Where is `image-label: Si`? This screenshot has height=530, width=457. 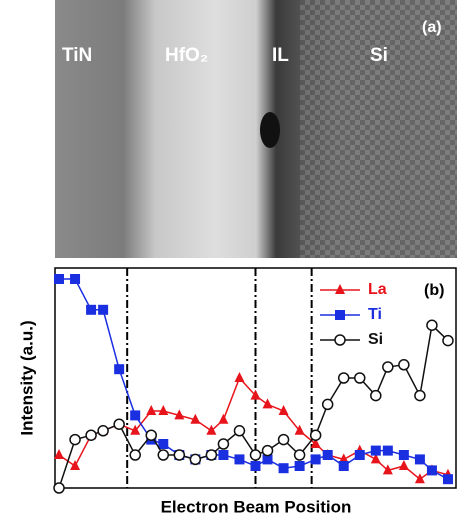 image-label: Si is located at coordinates (379, 55).